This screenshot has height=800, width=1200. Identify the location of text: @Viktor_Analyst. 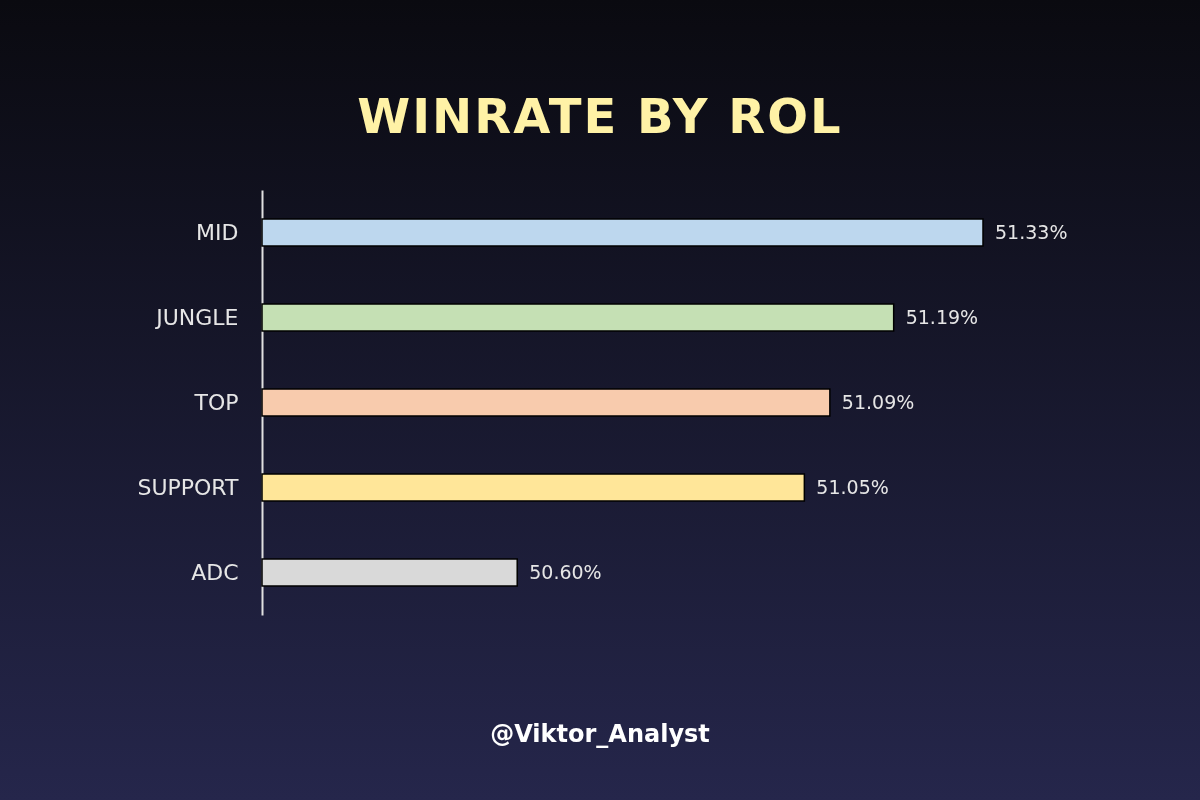
(600, 734).